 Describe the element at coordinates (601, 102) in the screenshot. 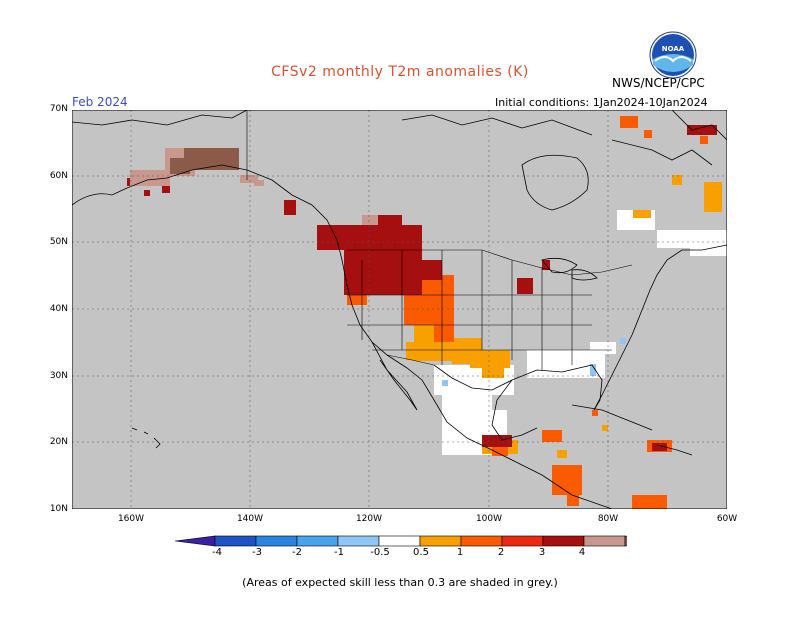

I see `initial-conditions: Initial conditions: 1Jan2024-10Jan2024` at that location.